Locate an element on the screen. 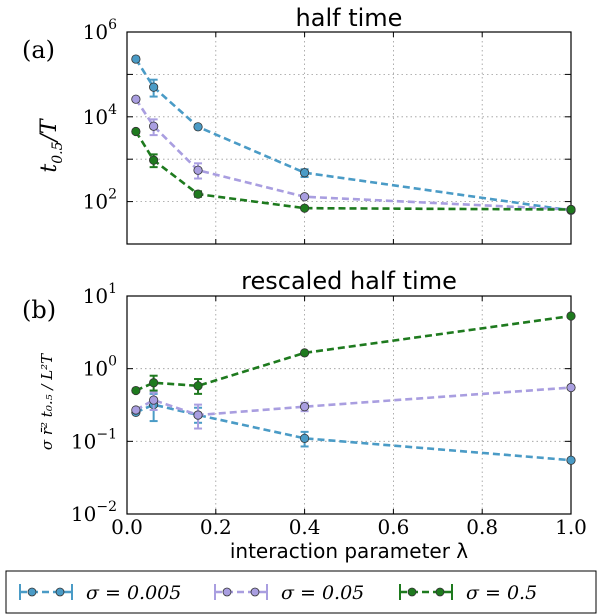 The image size is (602, 616). panel-a-ytick-label: 10⁴ is located at coordinates (100, 115).